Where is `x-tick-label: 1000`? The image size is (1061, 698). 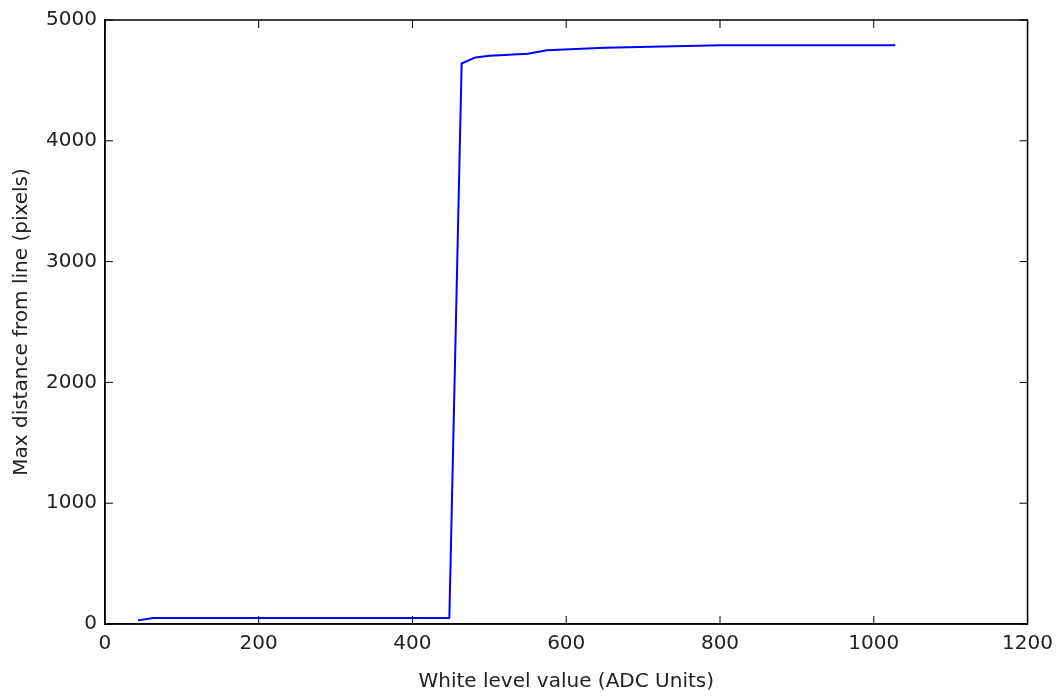 x-tick-label: 1000 is located at coordinates (874, 642).